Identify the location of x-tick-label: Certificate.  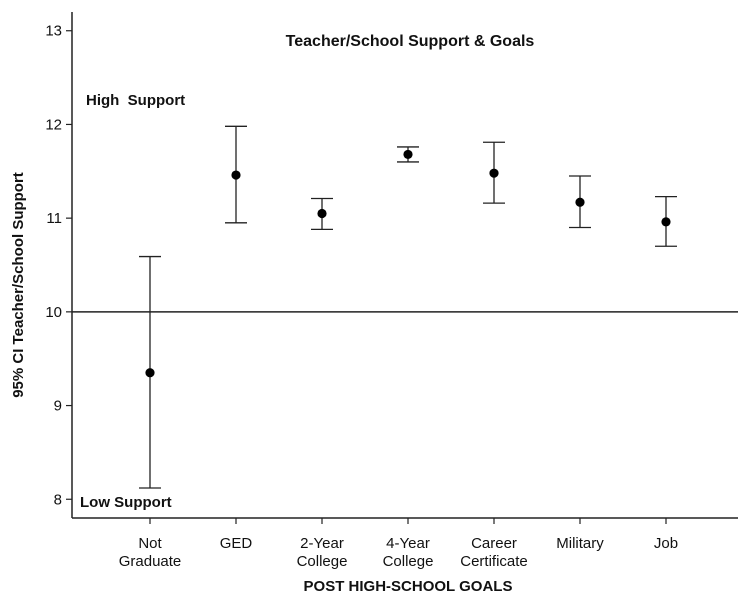
(494, 561).